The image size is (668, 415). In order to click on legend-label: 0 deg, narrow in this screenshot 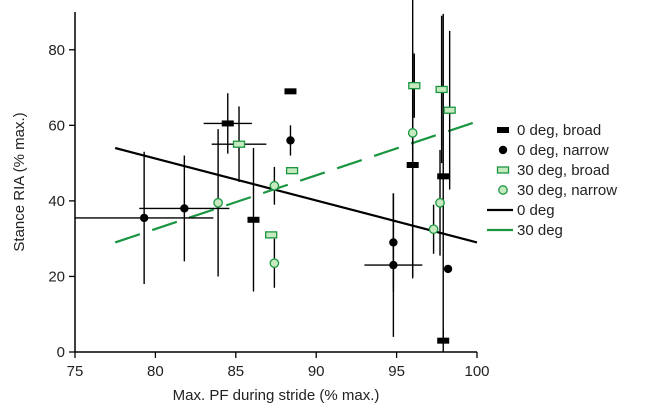, I will do `click(563, 150)`.